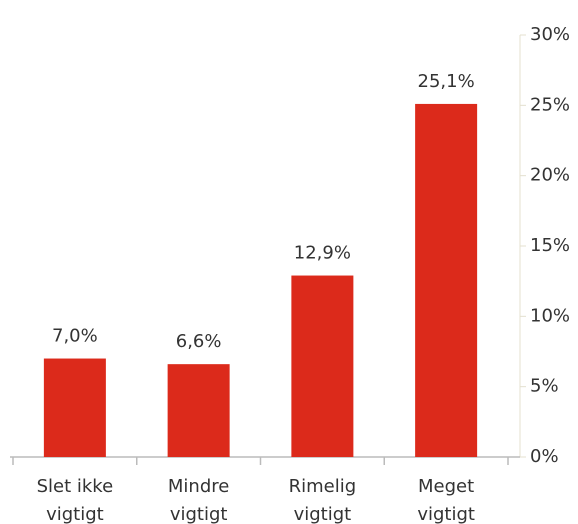 This screenshot has width=578, height=524. I want to click on y-tick-label: 30%, so click(550, 34).